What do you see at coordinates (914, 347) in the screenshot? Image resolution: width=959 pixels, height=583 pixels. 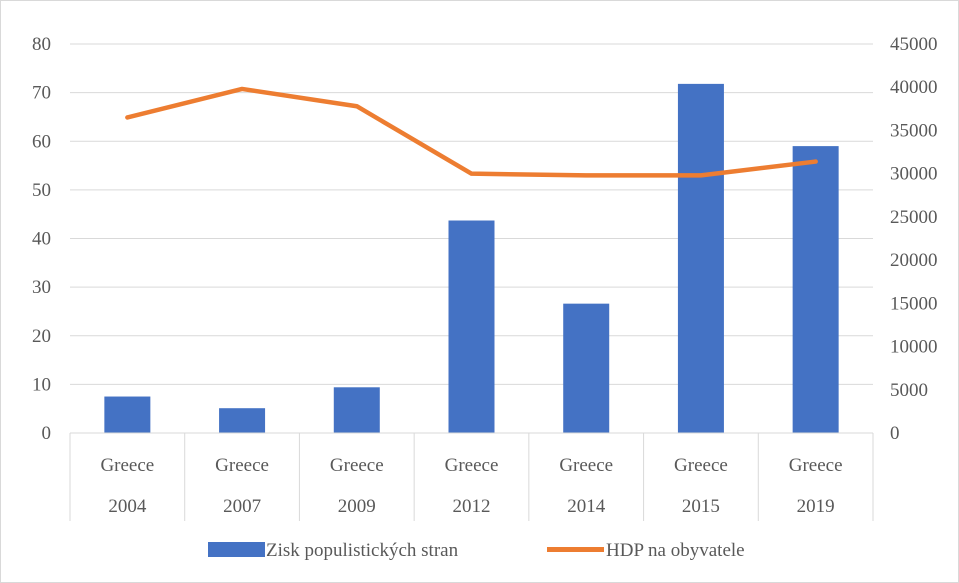 I see `right-tick-label: 10000` at bounding box center [914, 347].